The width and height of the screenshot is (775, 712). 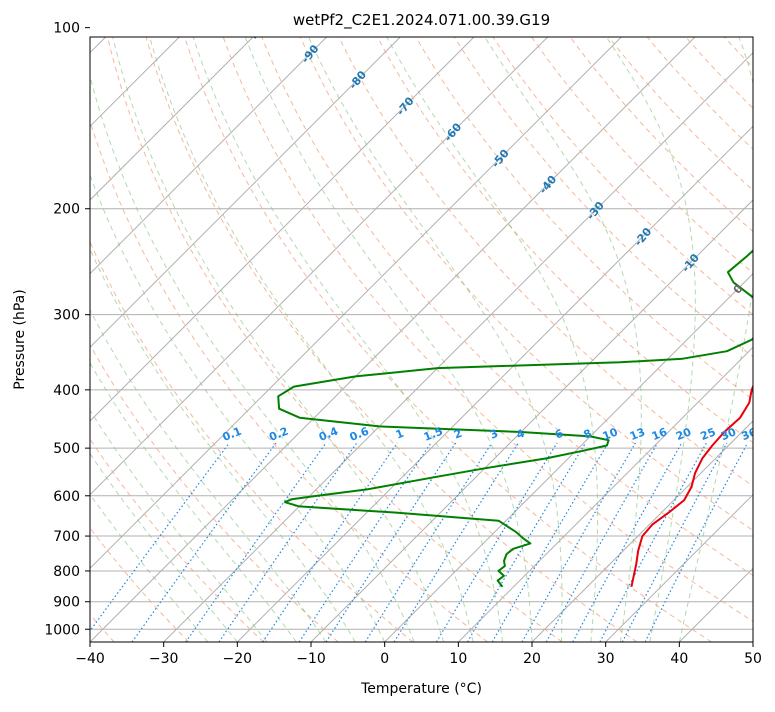 What do you see at coordinates (66, 537) in the screenshot?
I see `y-tick-label: 700` at bounding box center [66, 537].